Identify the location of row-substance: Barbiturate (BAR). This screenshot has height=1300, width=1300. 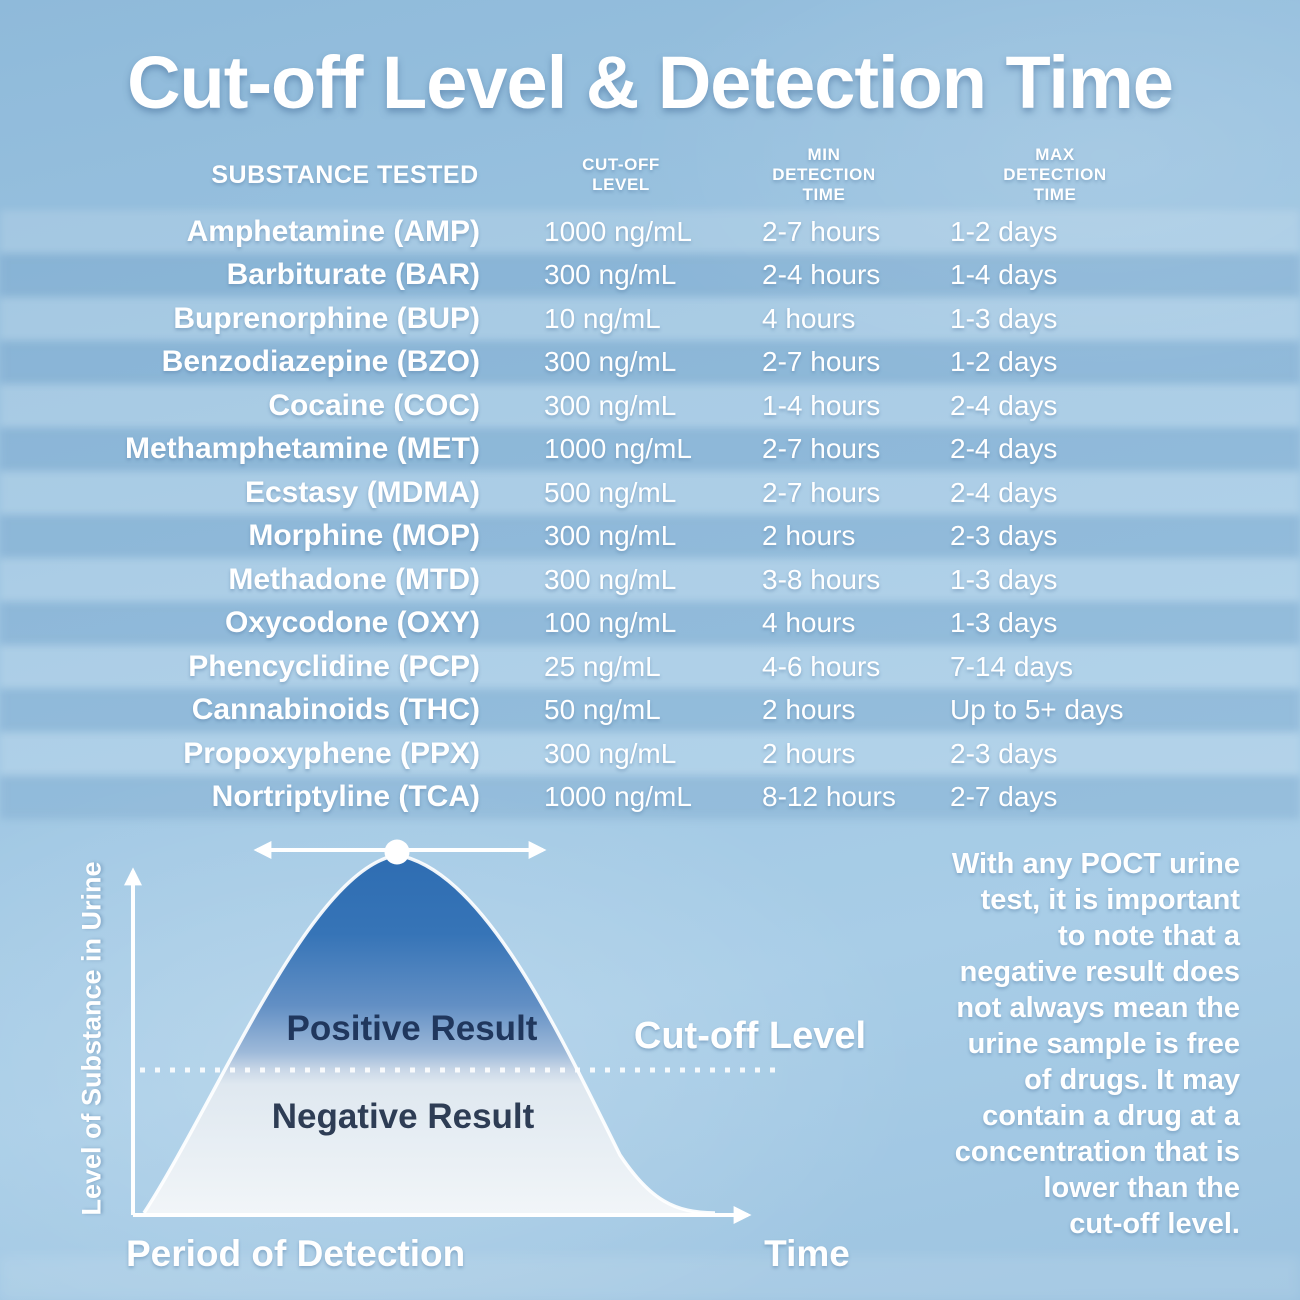
(353, 275).